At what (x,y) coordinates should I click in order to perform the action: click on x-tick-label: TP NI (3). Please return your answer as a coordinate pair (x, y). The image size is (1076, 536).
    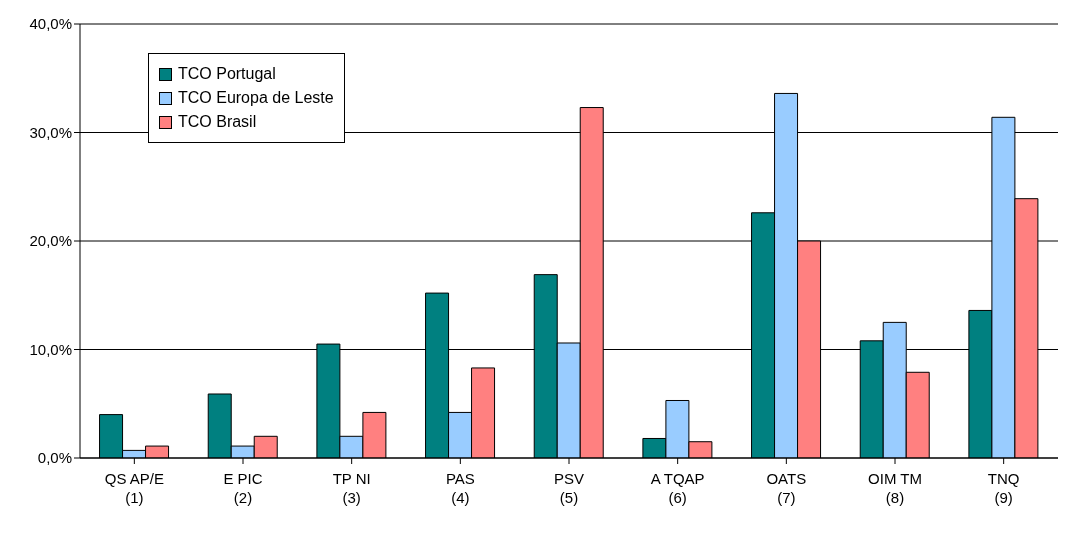
    Looking at the image, I should click on (351, 488).